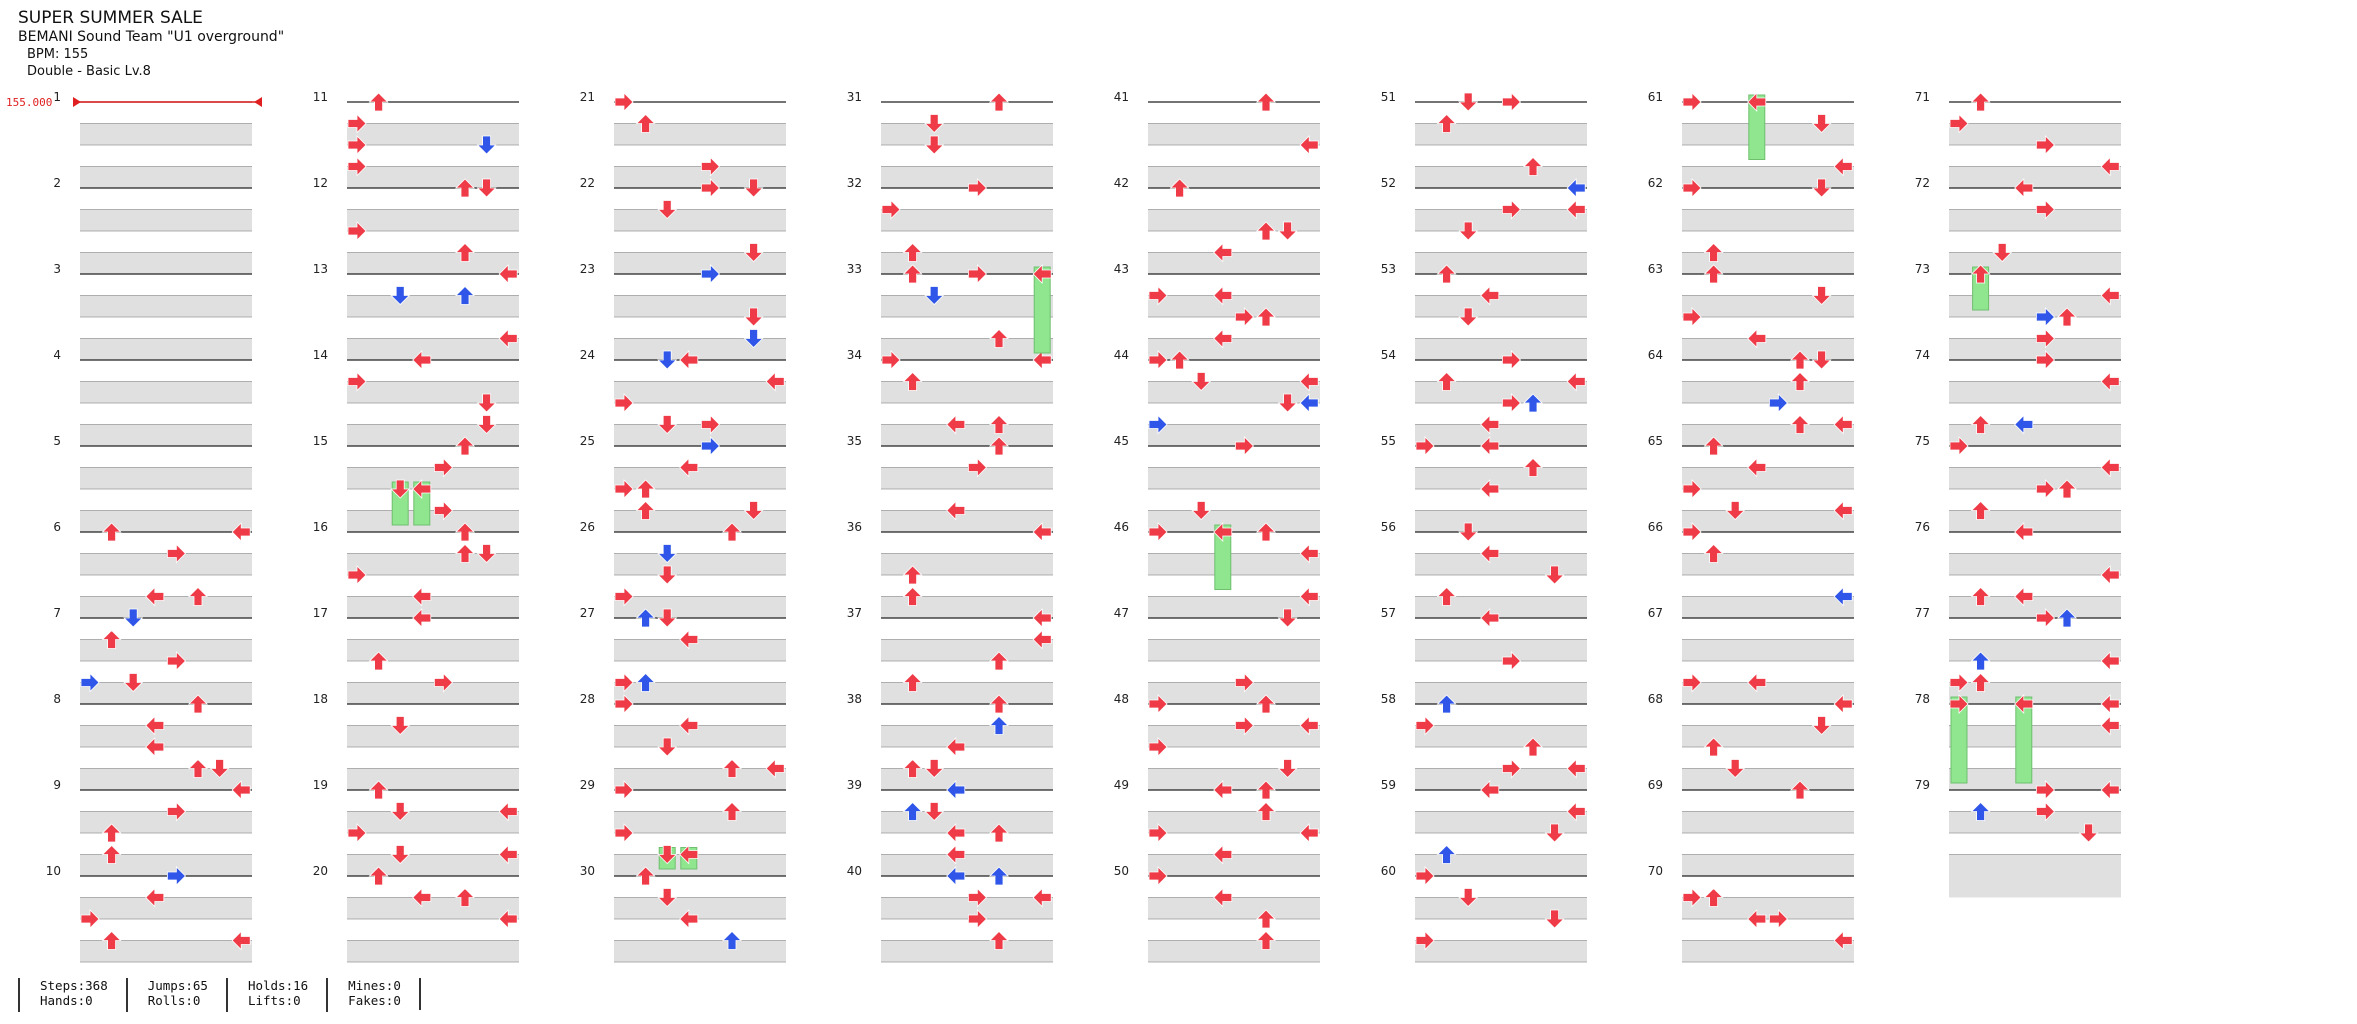  I want to click on measure-number: 66, so click(1655, 527).